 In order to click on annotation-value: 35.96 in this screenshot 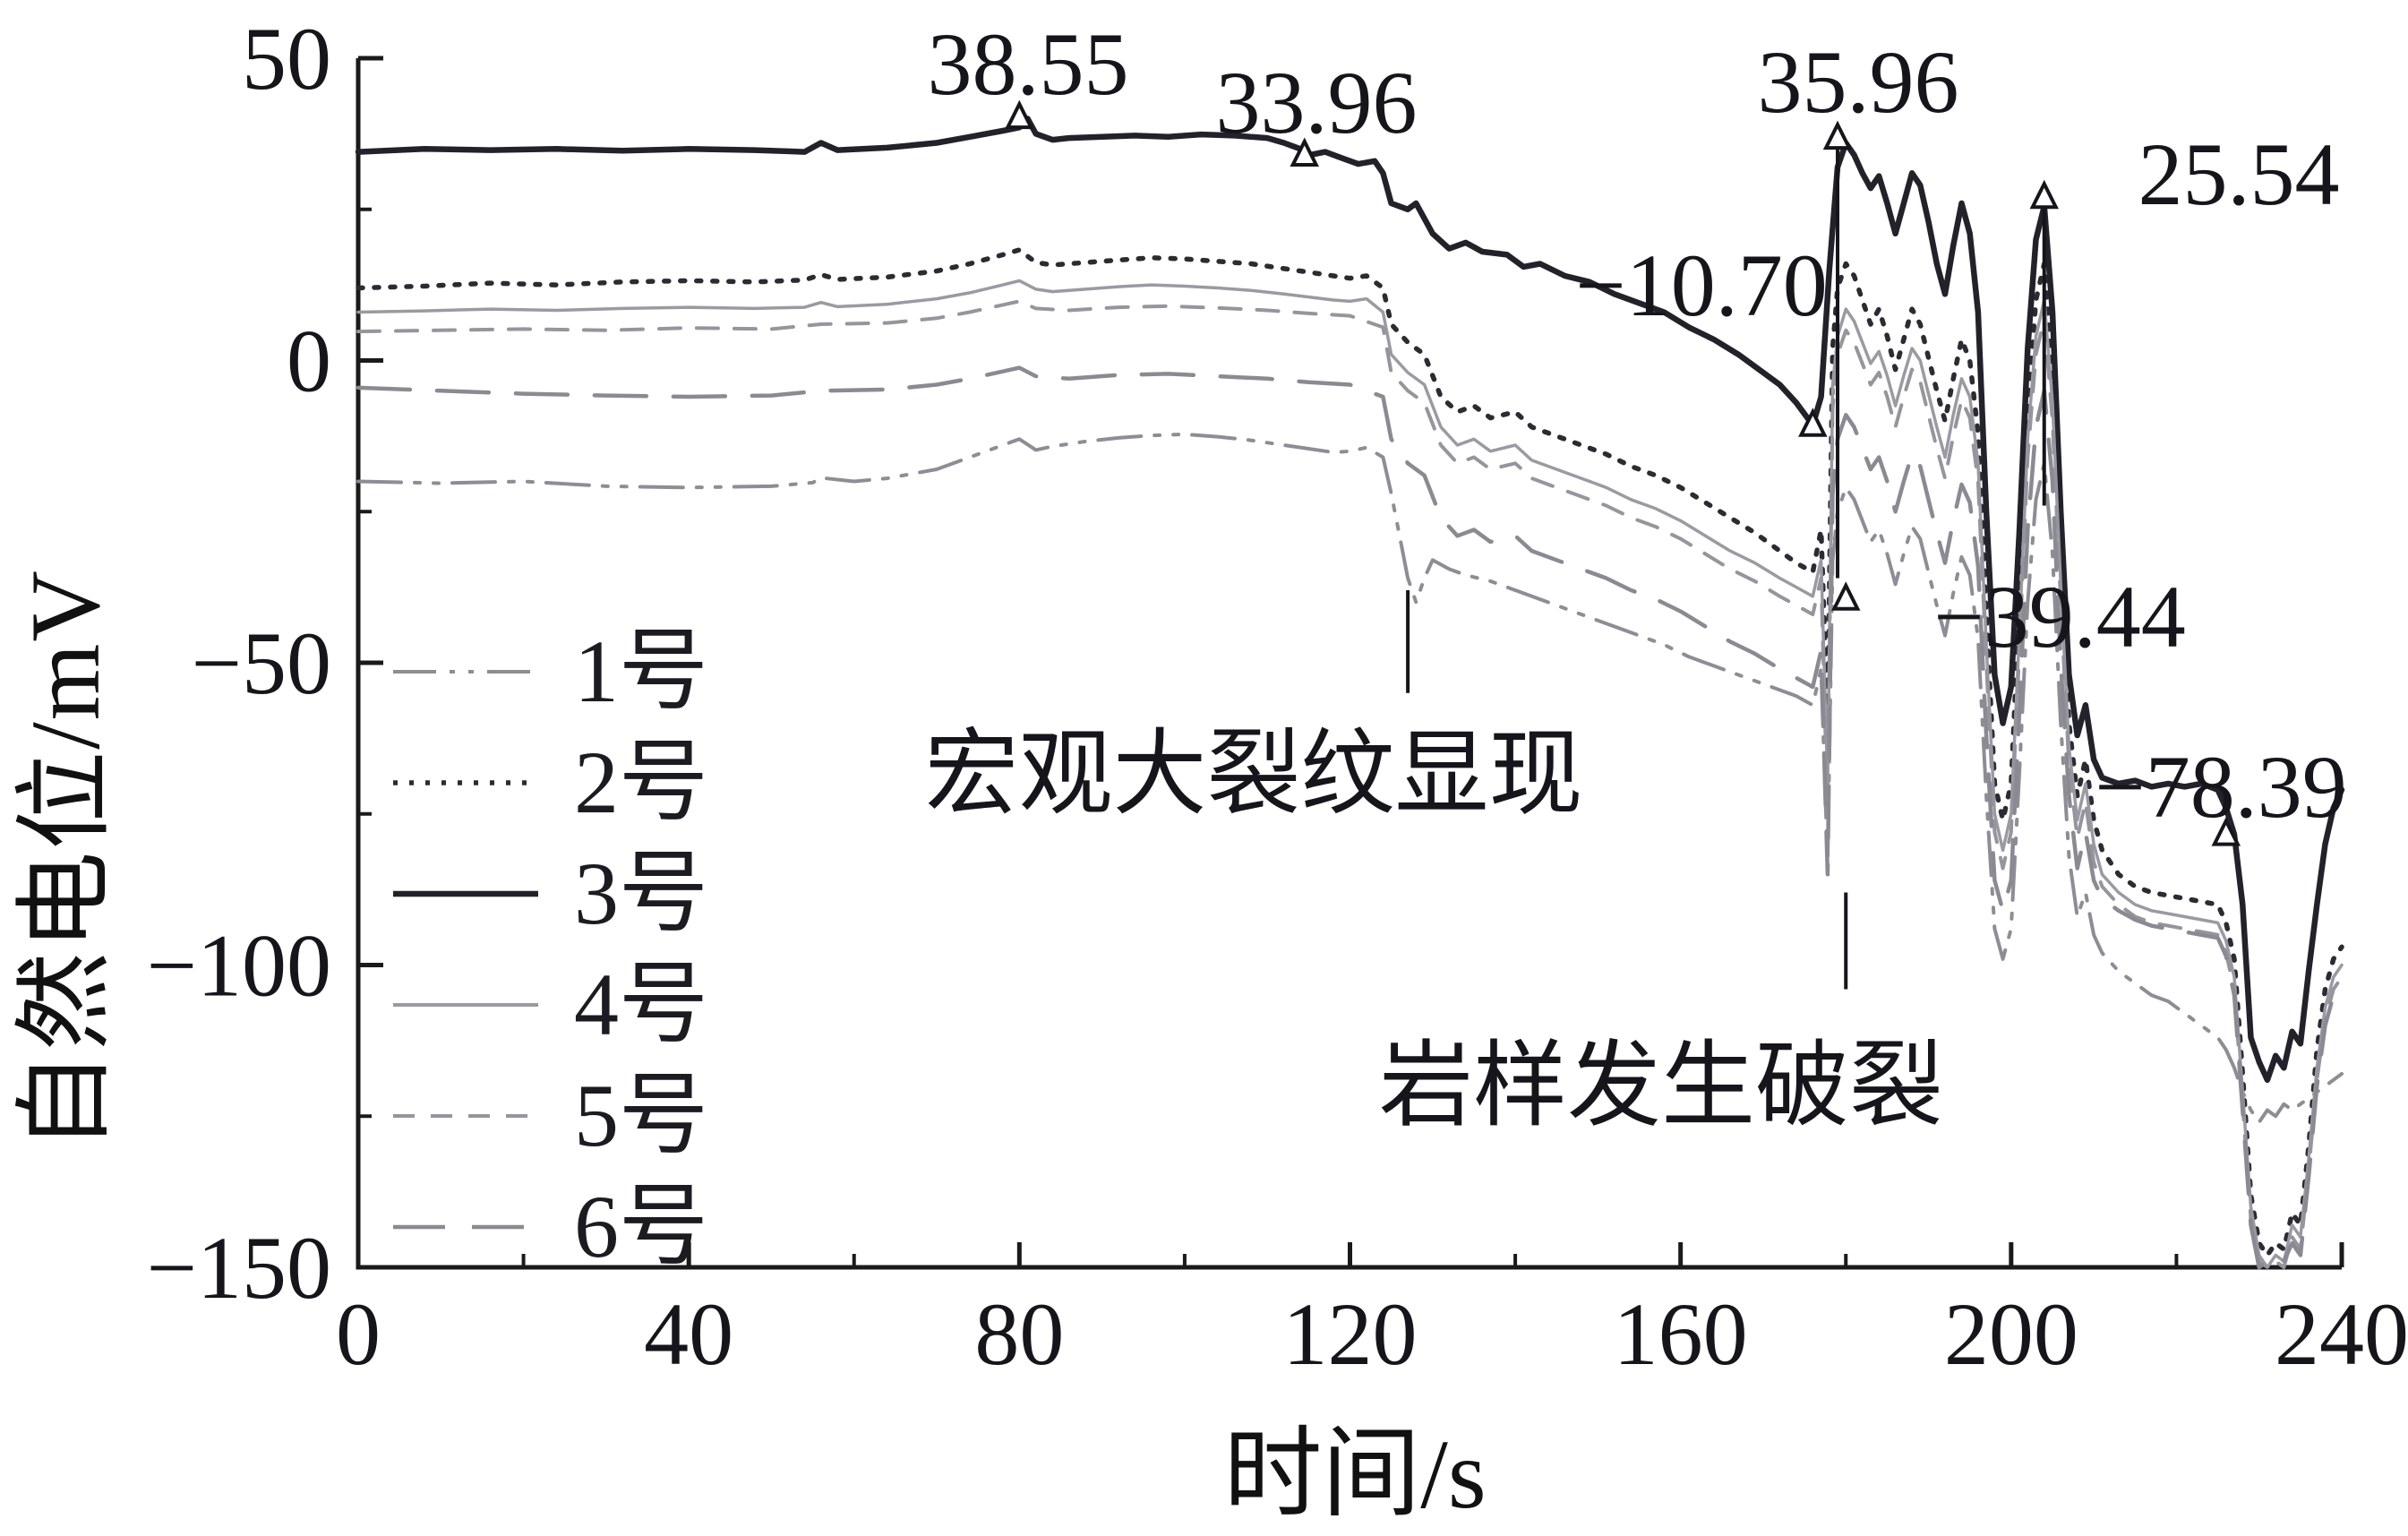, I will do `click(1858, 82)`.